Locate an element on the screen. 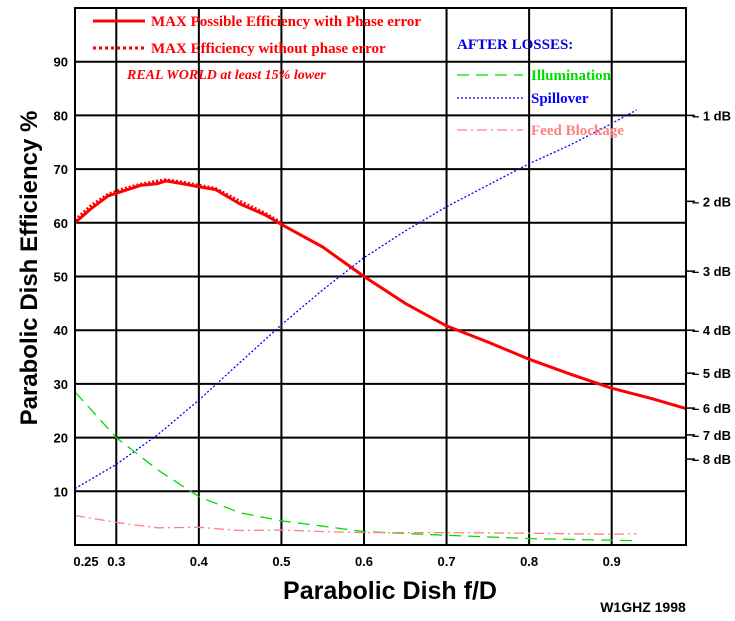  x-tick-label: 0.5 is located at coordinates (281, 561).